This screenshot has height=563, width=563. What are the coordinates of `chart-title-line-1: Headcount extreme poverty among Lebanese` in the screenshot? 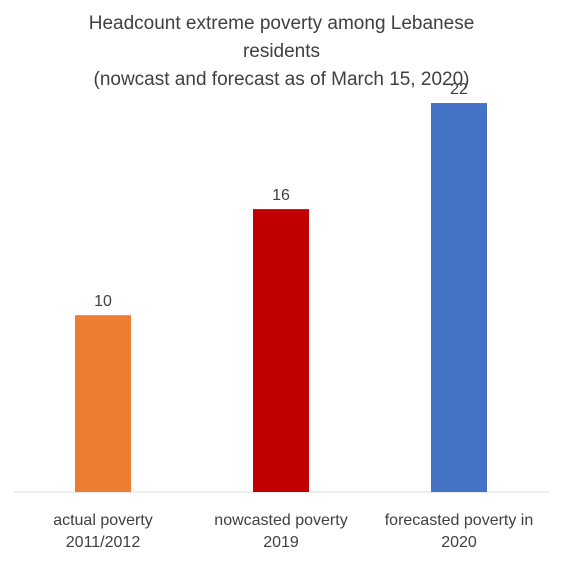 It's located at (281, 23).